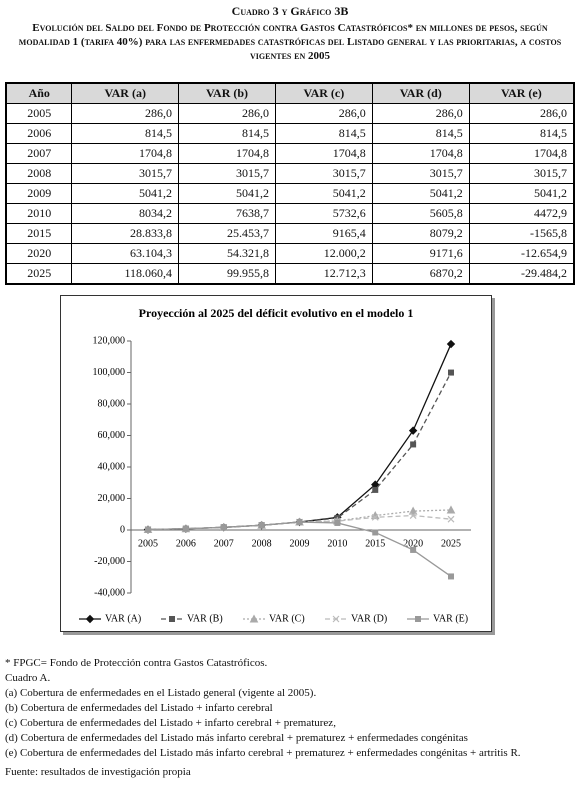 The height and width of the screenshot is (802, 580). Describe the element at coordinates (521, 253) in the screenshot. I see `table-cell: -12.654,9` at that location.